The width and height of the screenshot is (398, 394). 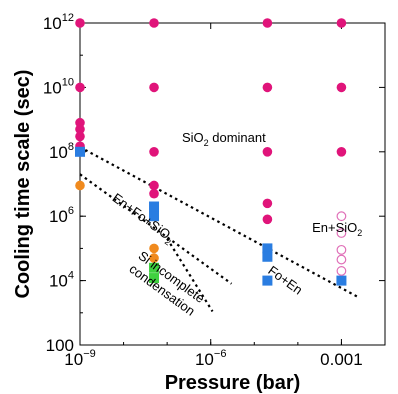 I want to click on x-tick-label: 10⁻⁹, so click(x=79, y=358).